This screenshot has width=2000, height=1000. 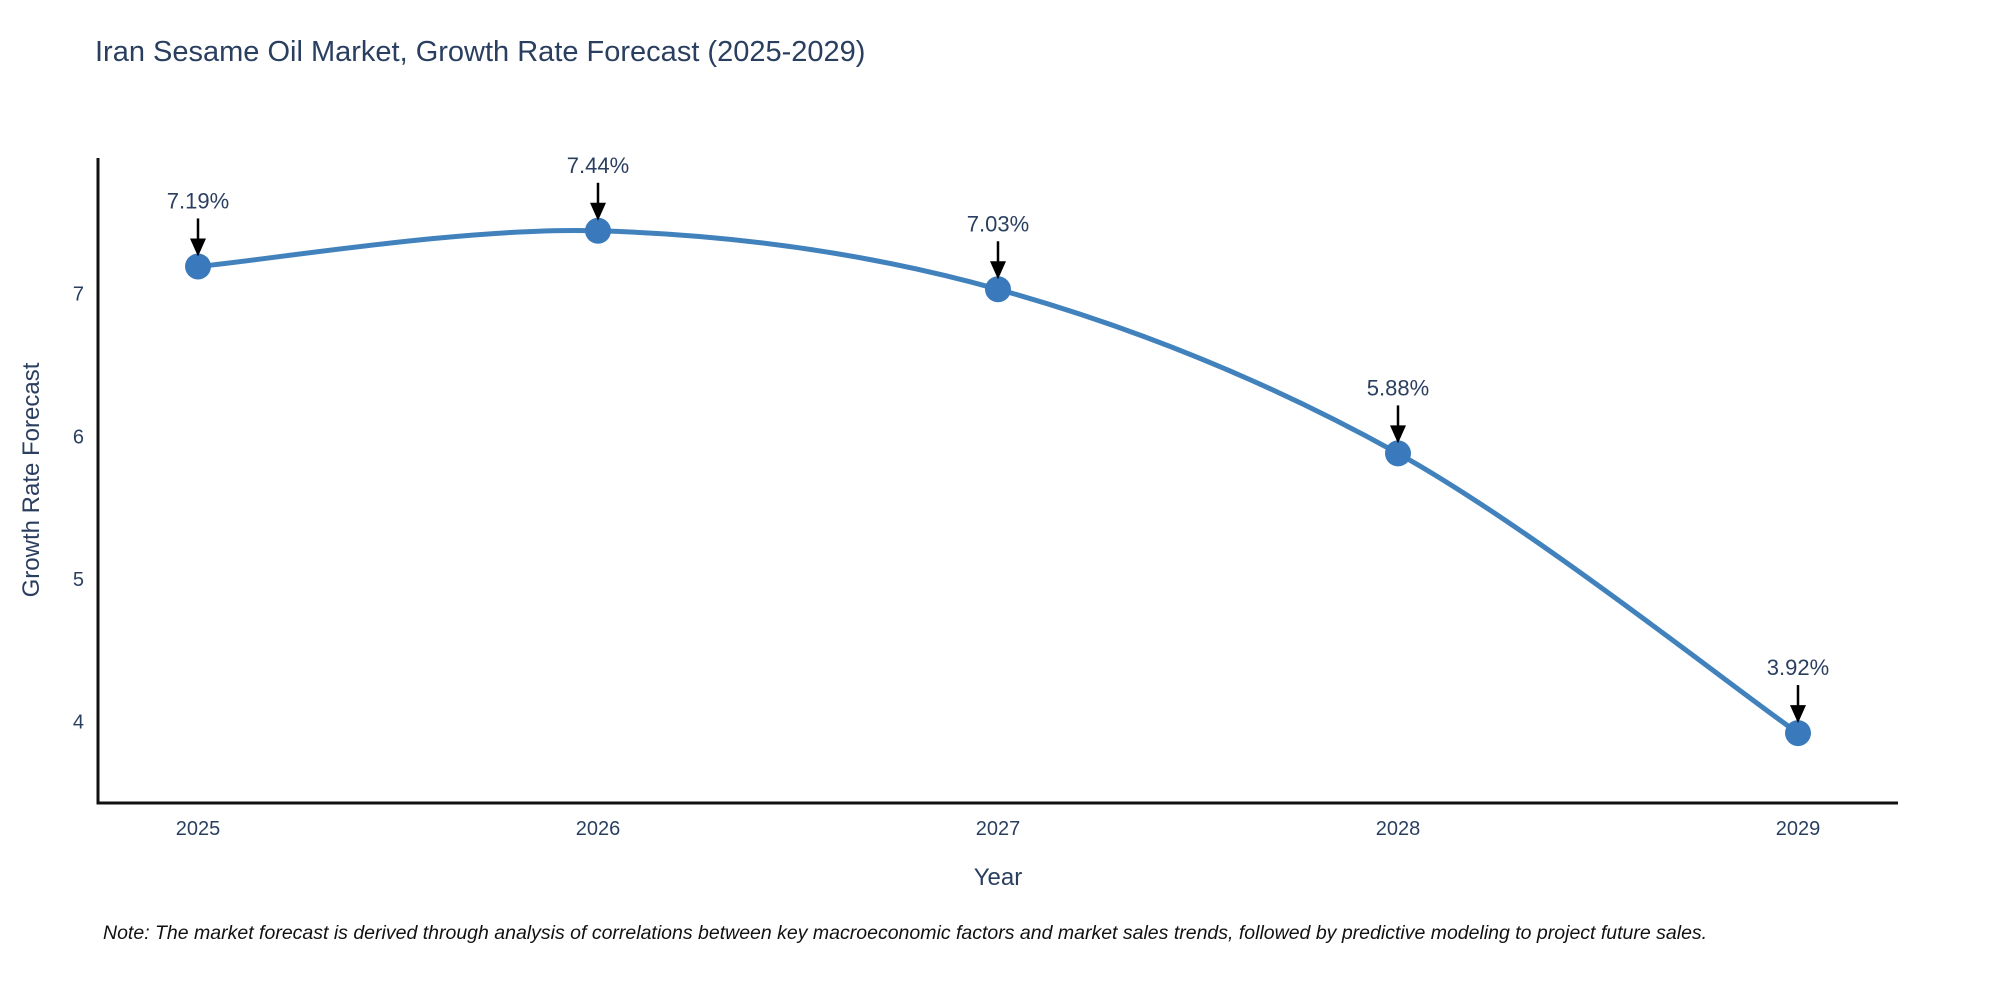 What do you see at coordinates (998, 223) in the screenshot?
I see `data-label: 7.03%` at bounding box center [998, 223].